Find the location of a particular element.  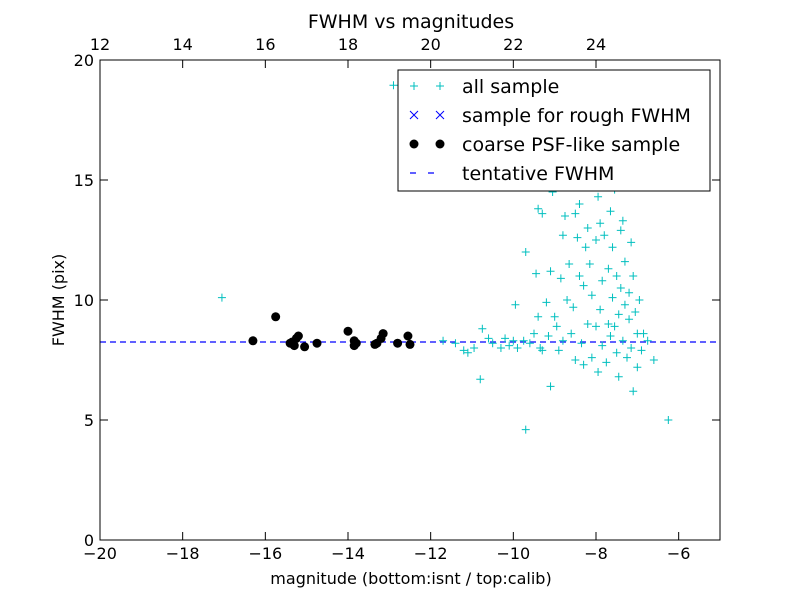

top-tick-label: 20 is located at coordinates (430, 44).